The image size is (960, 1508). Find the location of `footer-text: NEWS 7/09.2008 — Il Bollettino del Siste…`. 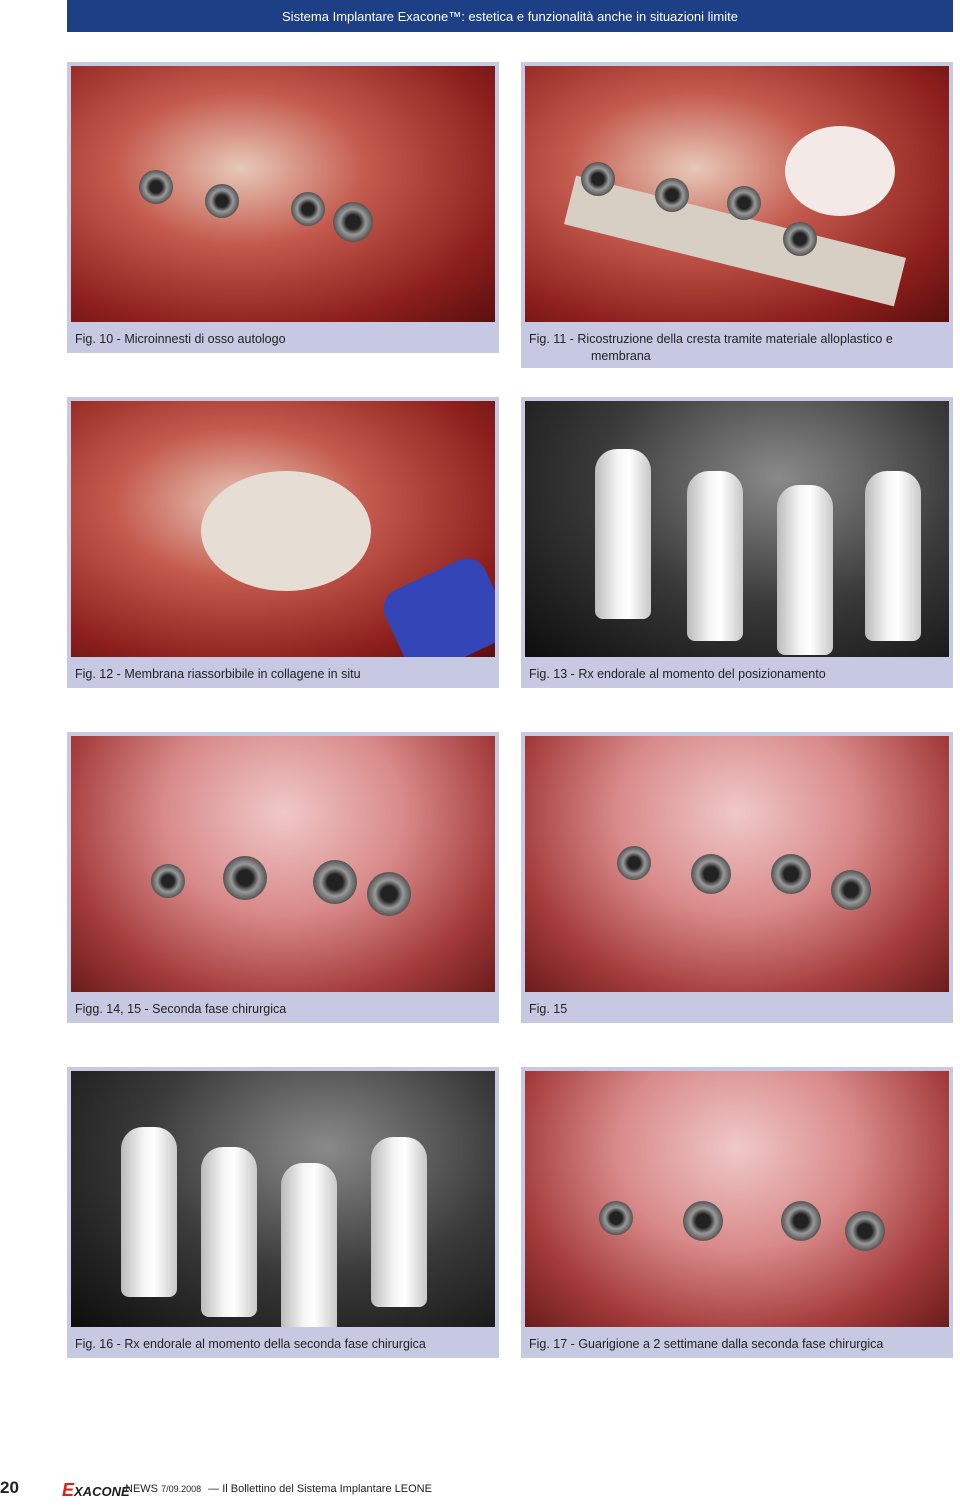

footer-text: NEWS 7/09.2008 — Il Bollettino del Siste… is located at coordinates (278, 1489).